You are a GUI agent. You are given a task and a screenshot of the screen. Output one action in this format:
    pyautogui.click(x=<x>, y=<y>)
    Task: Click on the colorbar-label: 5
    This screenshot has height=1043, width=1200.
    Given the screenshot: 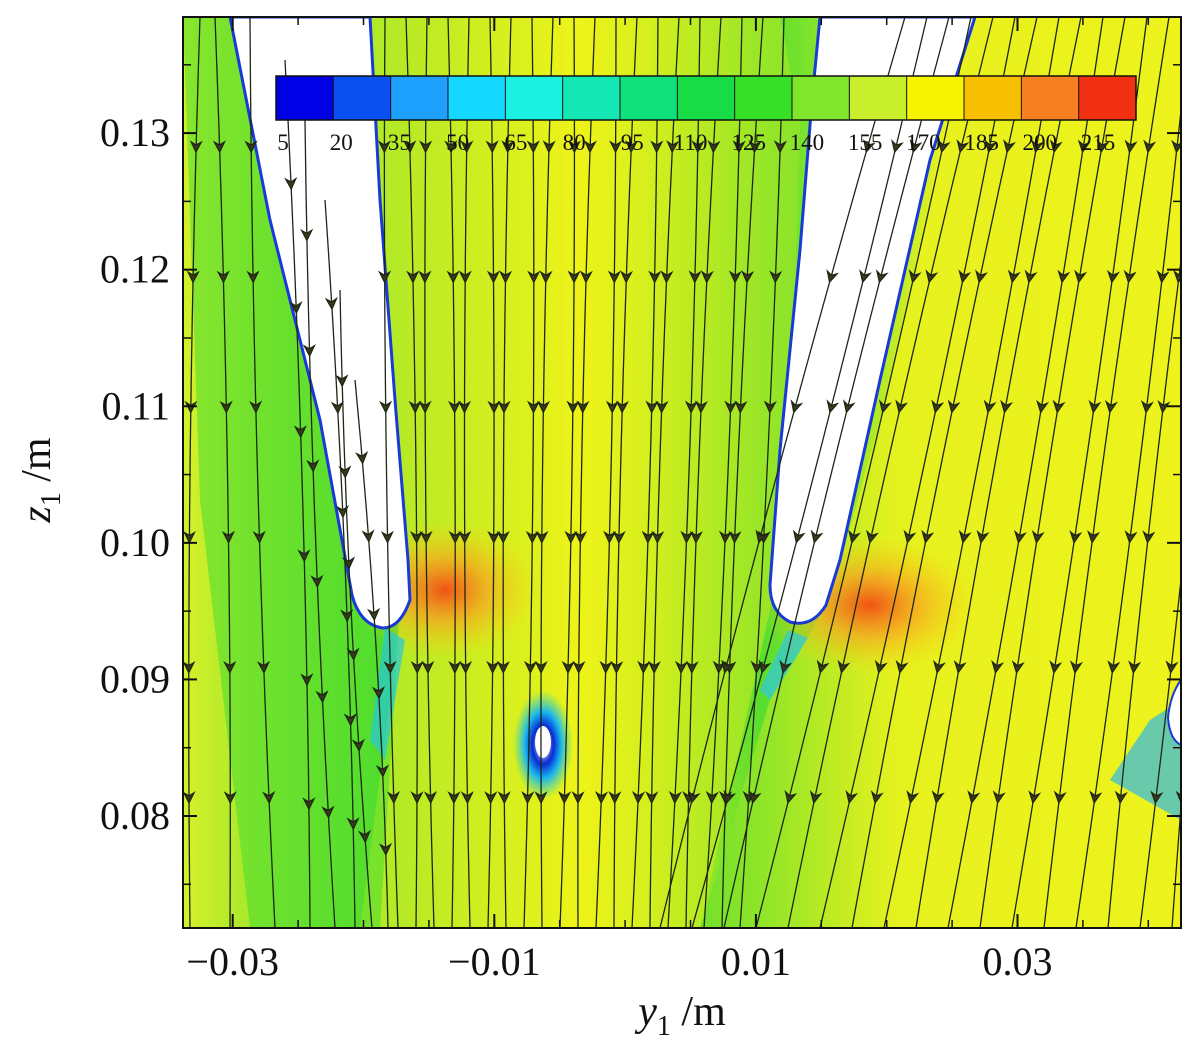 What is the action you would take?
    pyautogui.click(x=283, y=142)
    